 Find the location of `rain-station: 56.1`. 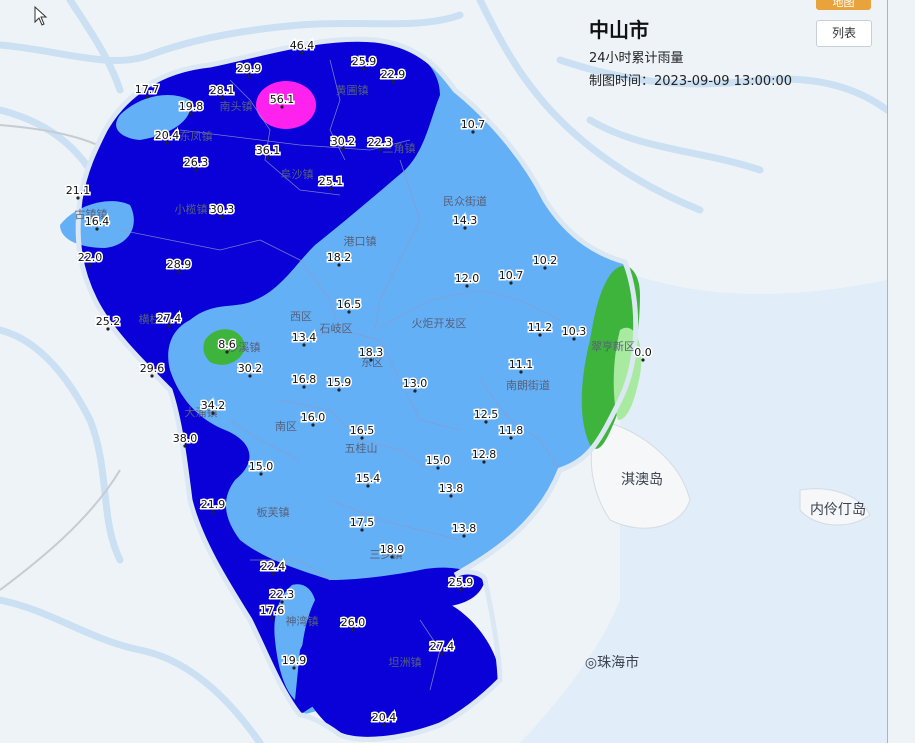

rain-station: 56.1 is located at coordinates (282, 100).